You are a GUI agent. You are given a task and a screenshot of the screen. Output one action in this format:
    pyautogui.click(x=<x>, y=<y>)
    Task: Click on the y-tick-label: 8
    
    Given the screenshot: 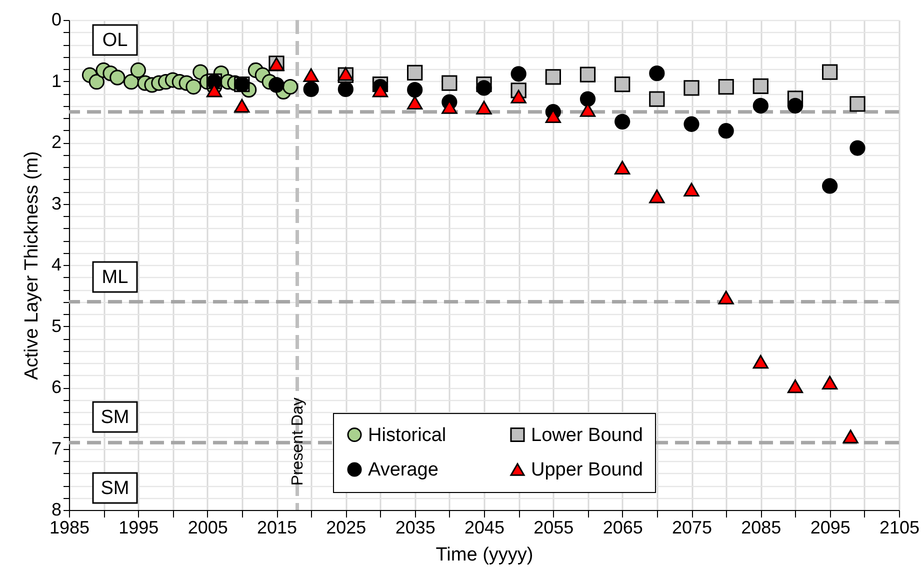 What is the action you would take?
    pyautogui.click(x=56, y=510)
    